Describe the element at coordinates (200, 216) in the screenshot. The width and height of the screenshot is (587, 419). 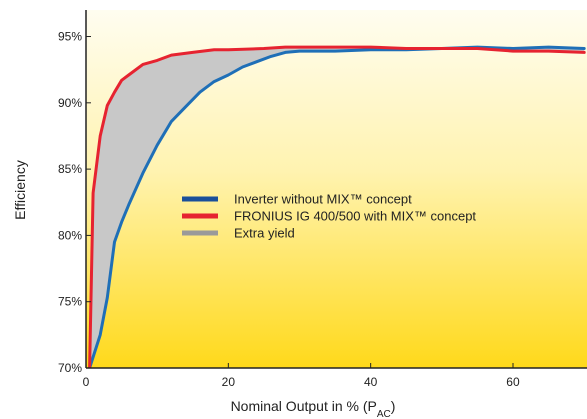
I see `legend-swatch-fronius-mix` at that location.